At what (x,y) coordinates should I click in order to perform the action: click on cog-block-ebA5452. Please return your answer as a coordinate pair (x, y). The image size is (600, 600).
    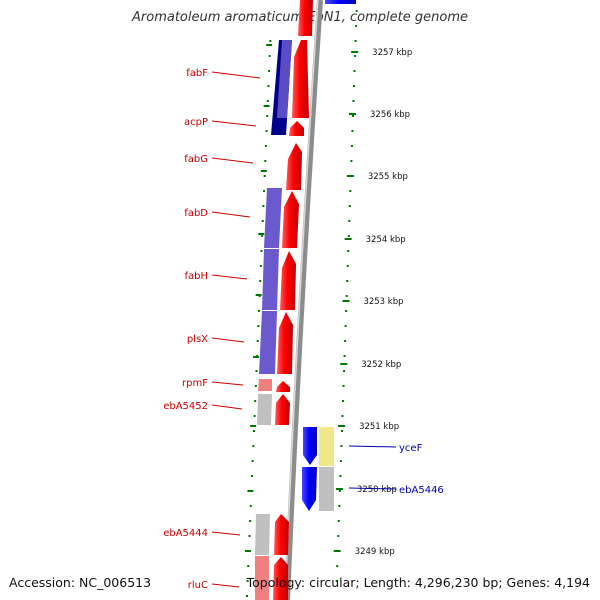
    Looking at the image, I should click on (264, 409).